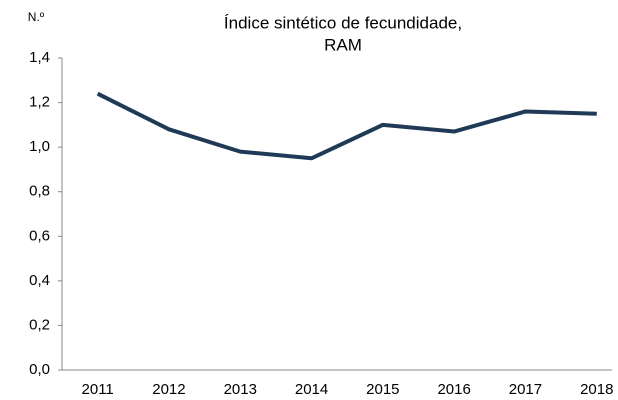 This screenshot has height=400, width=618. Describe the element at coordinates (346, 126) in the screenshot. I see `line` at that location.